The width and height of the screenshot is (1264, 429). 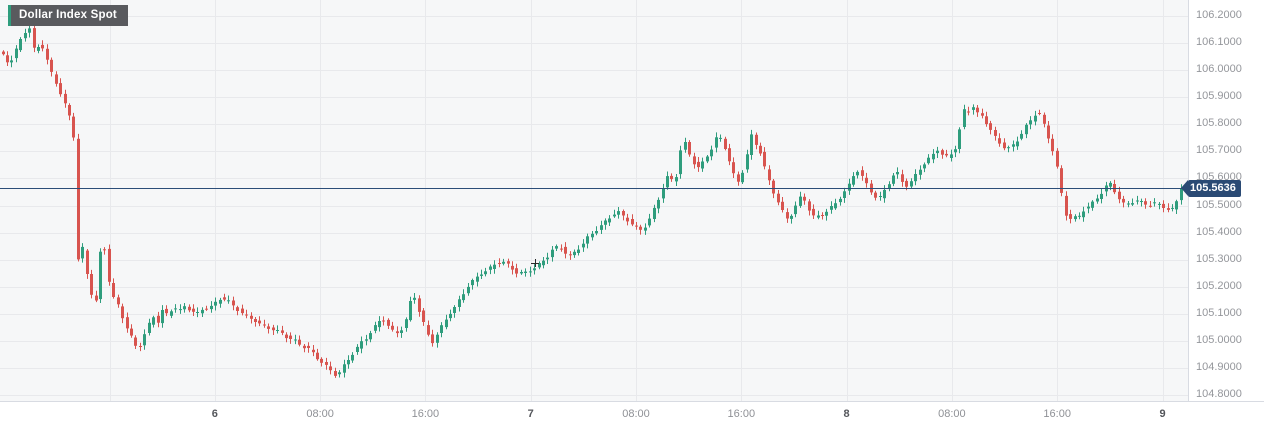 I want to click on badge-accent-bar, so click(x=9, y=15).